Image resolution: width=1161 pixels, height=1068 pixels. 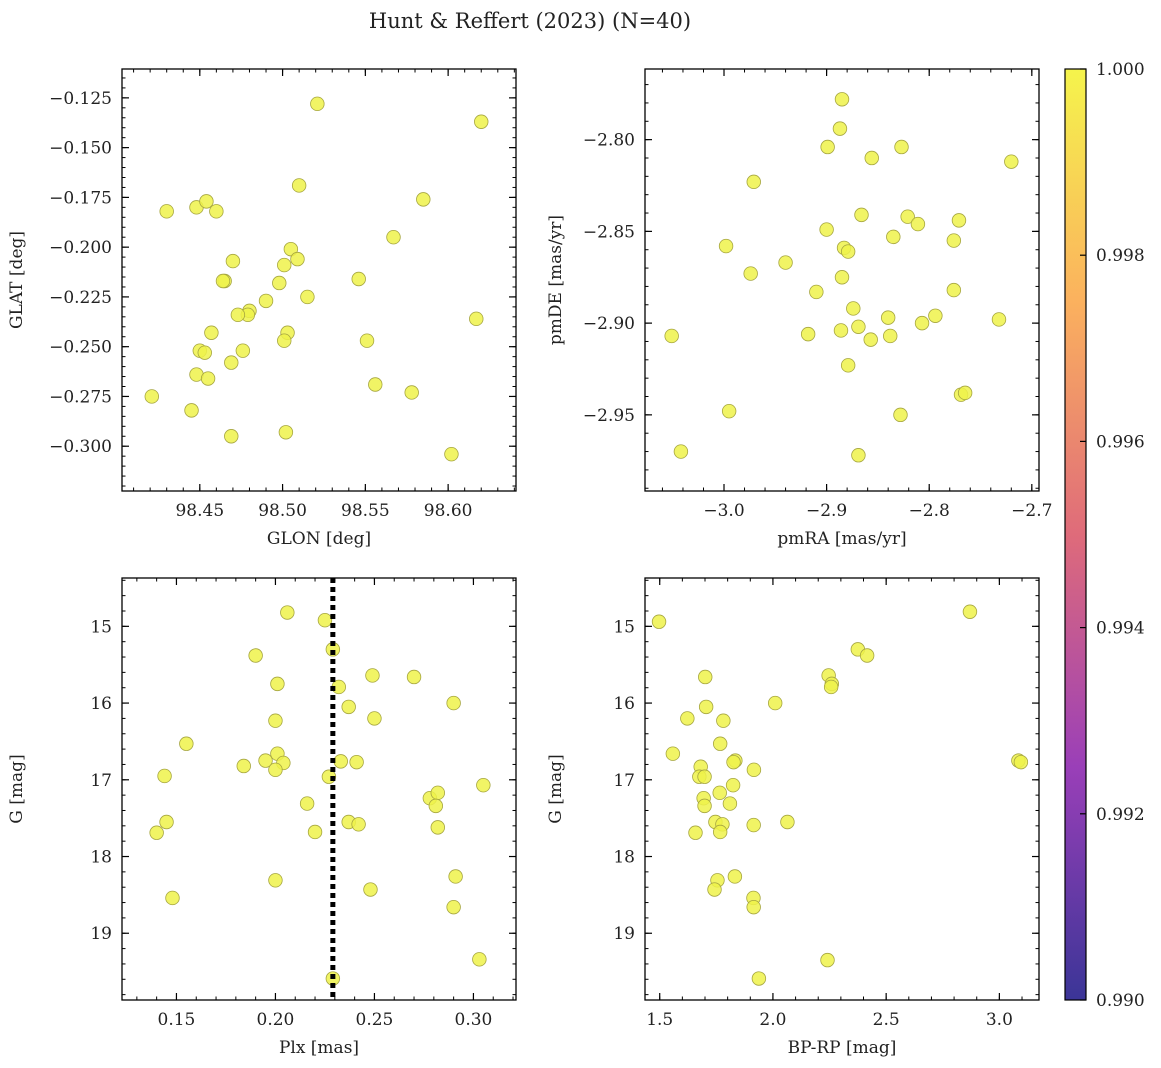 I want to click on y-tick-label: −2.85, so click(x=609, y=232).